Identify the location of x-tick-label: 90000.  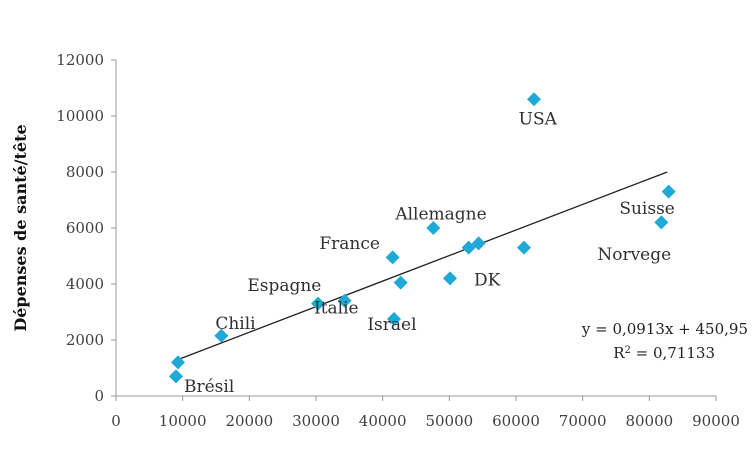
(716, 421).